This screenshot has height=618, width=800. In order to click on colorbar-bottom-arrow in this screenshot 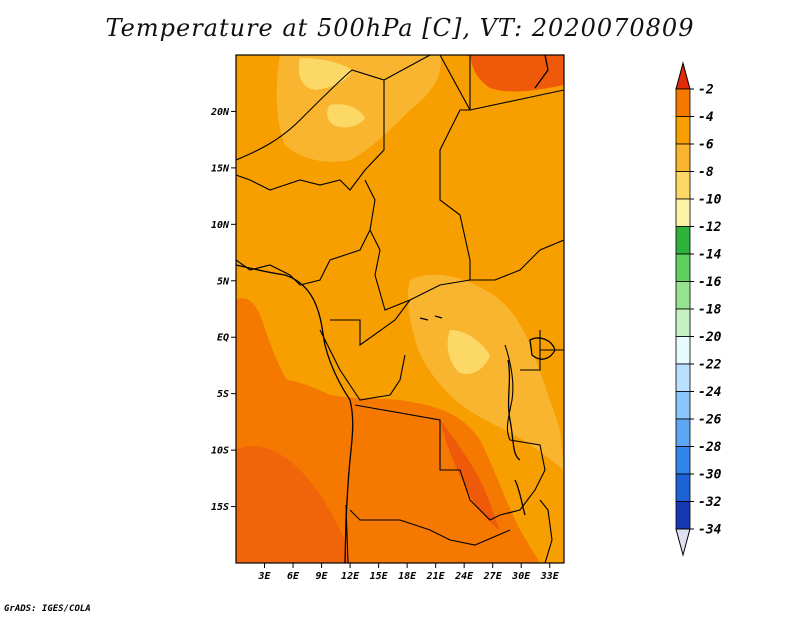, I will do `click(683, 542)`.